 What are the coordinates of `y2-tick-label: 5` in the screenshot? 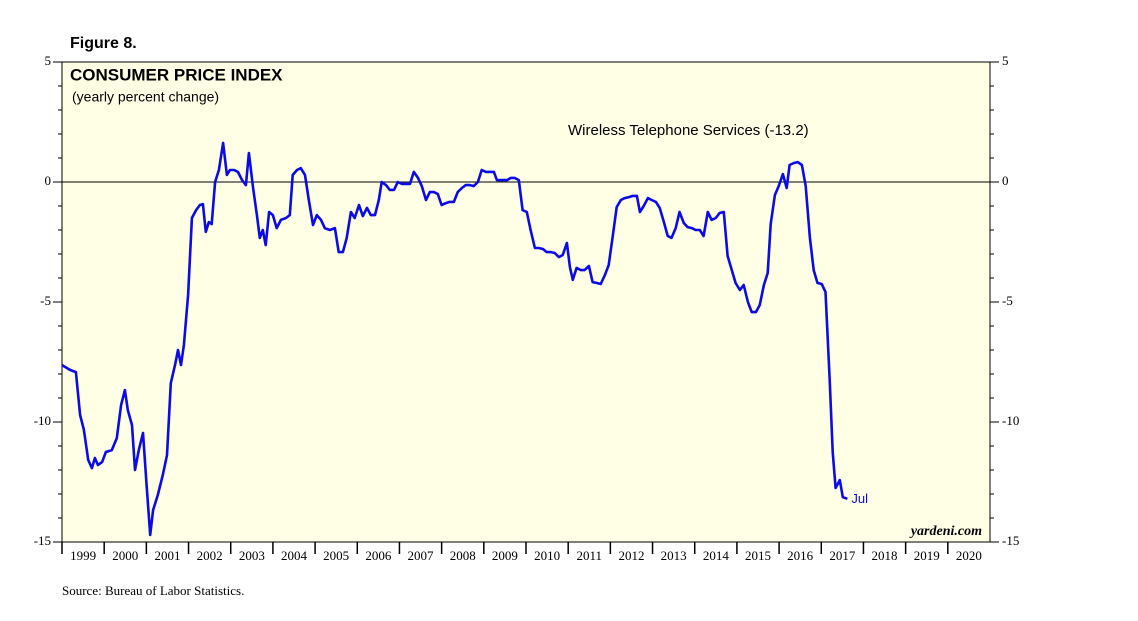 It's located at (1005, 60).